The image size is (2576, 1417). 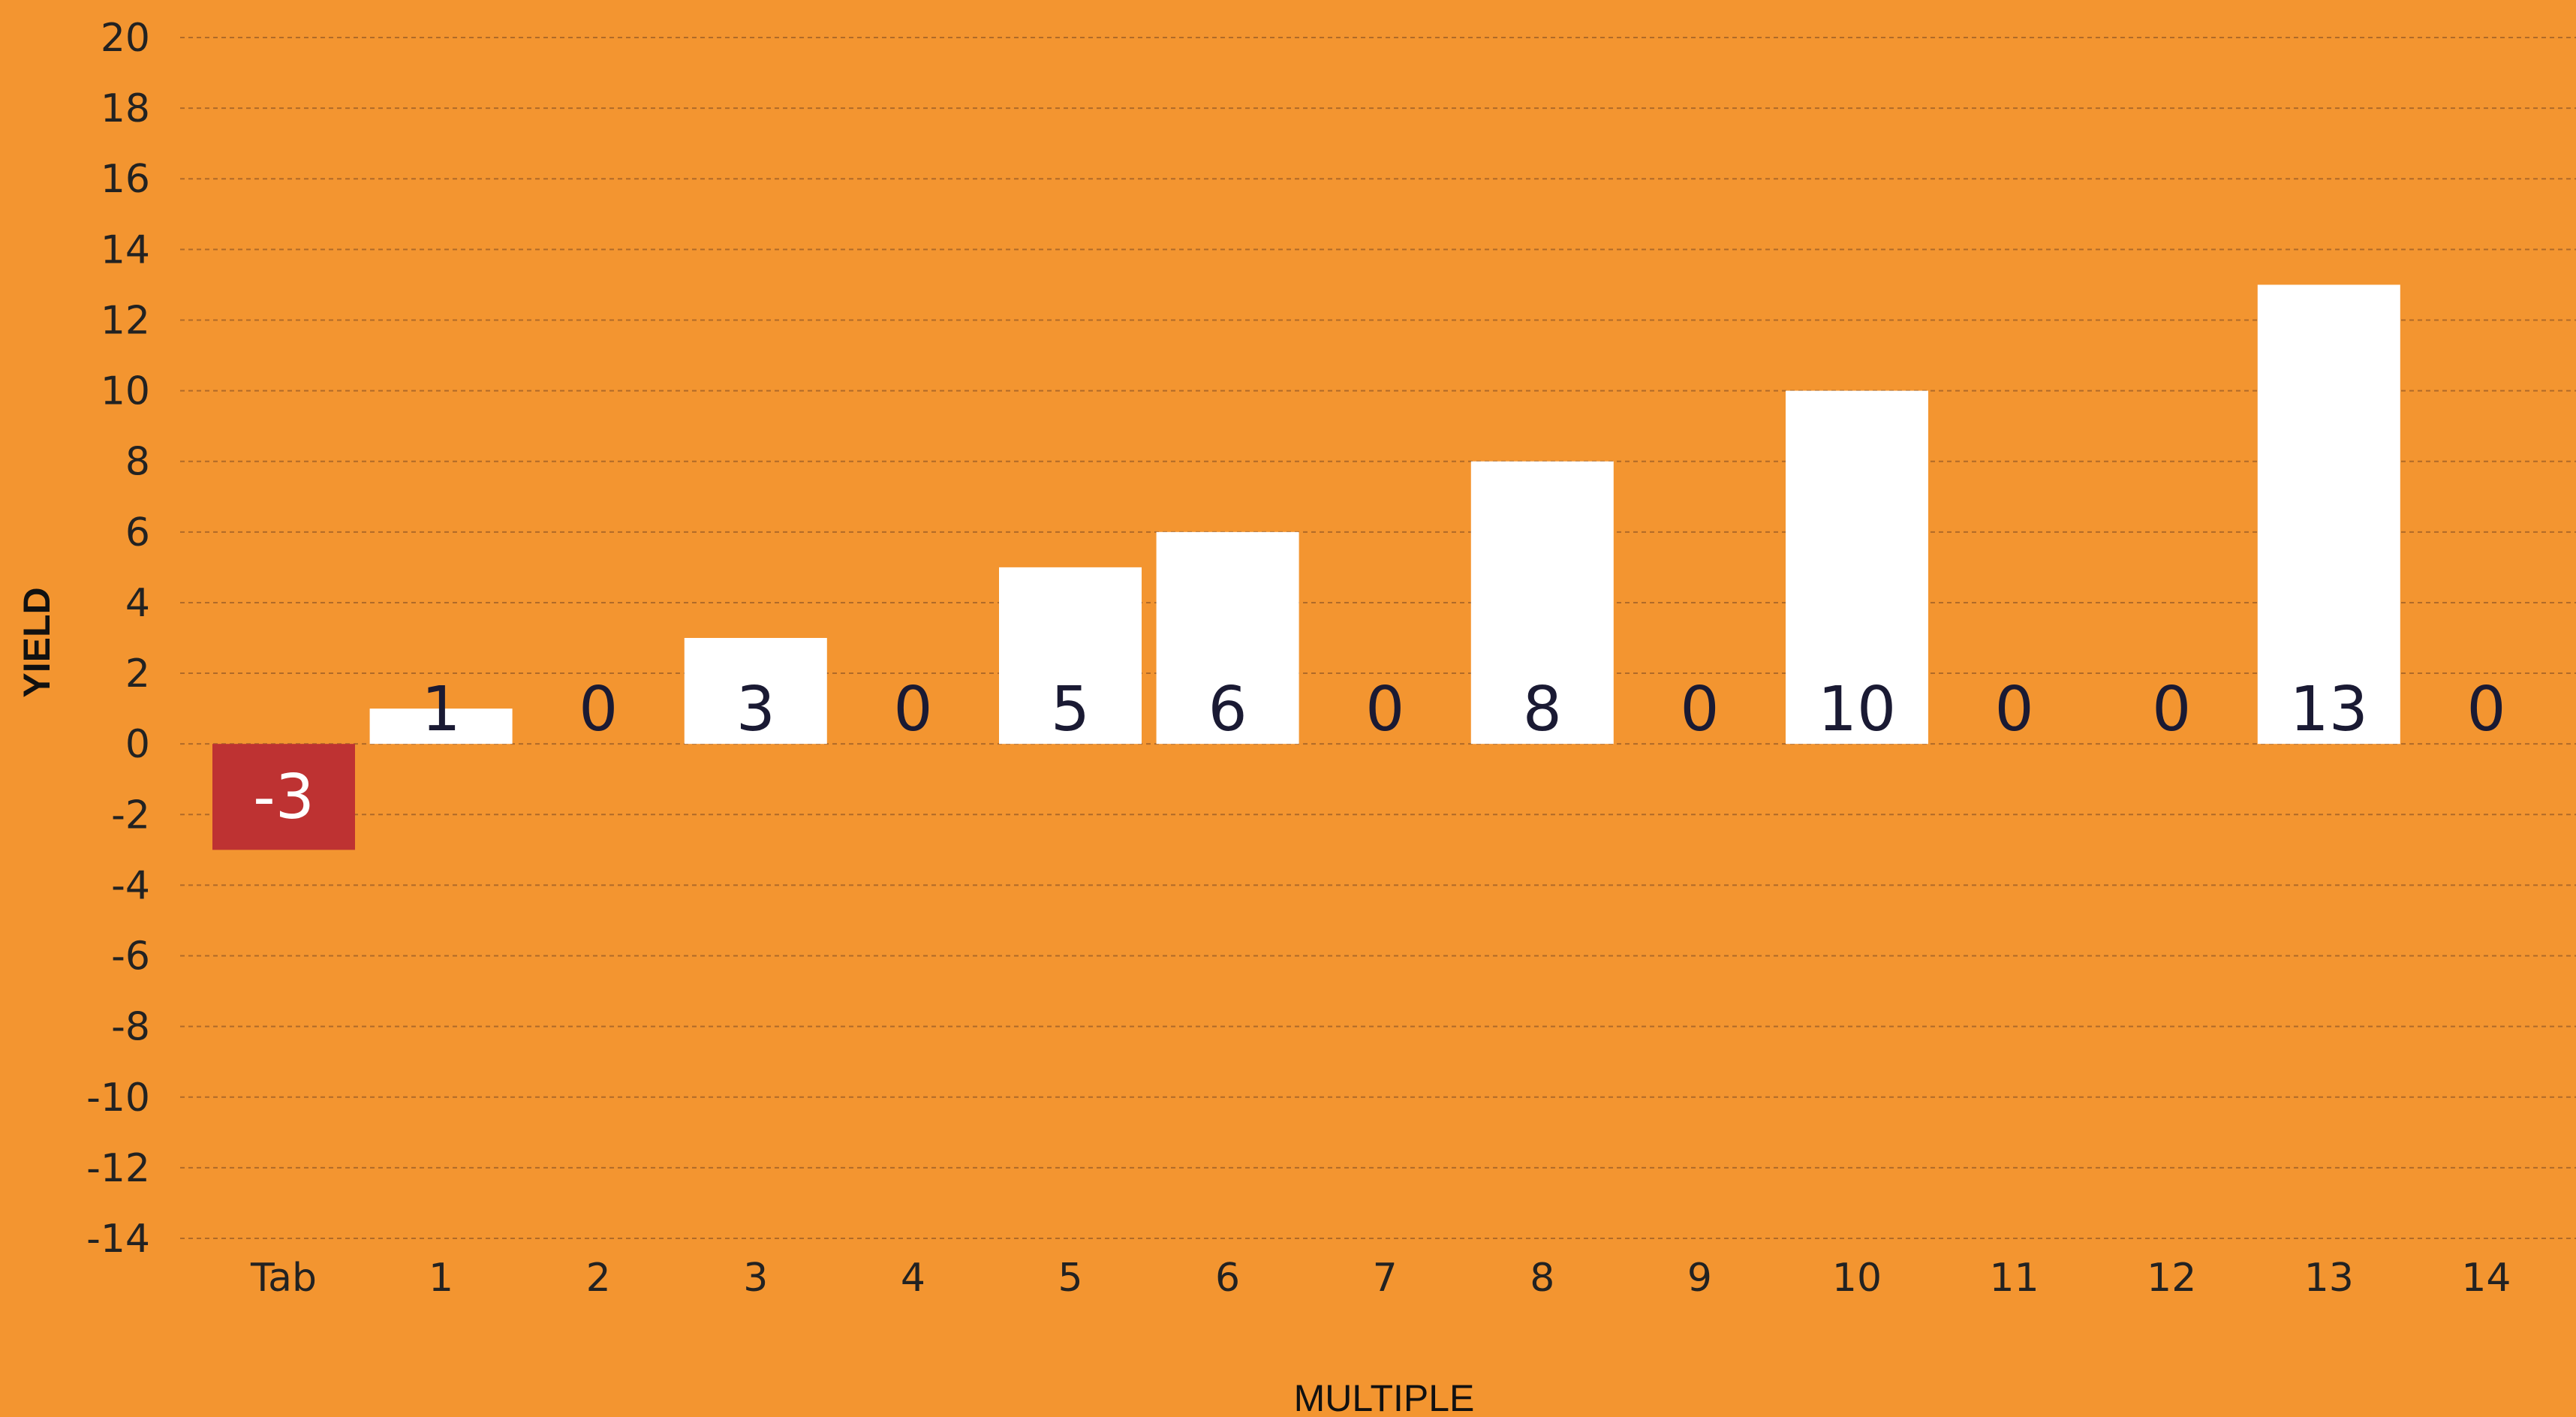 I want to click on x-axis-ticks: Tab 1 2 3 4 5 6 7 8 9 10 11 12 13 14, so click(x=1380, y=1278).